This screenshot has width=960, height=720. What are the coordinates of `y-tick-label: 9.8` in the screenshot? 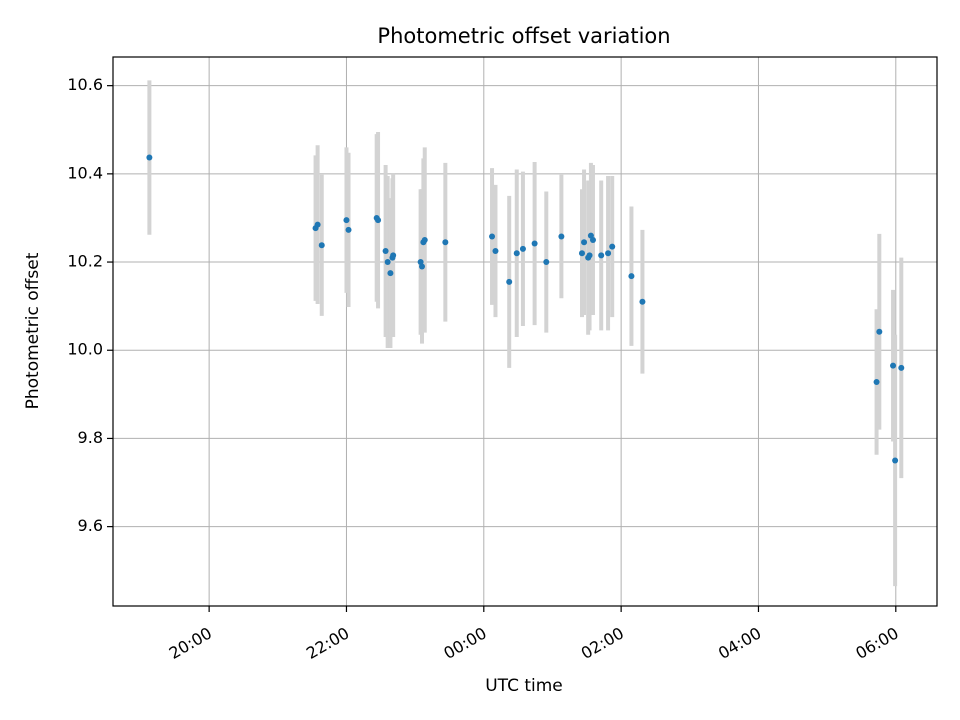 It's located at (90, 437).